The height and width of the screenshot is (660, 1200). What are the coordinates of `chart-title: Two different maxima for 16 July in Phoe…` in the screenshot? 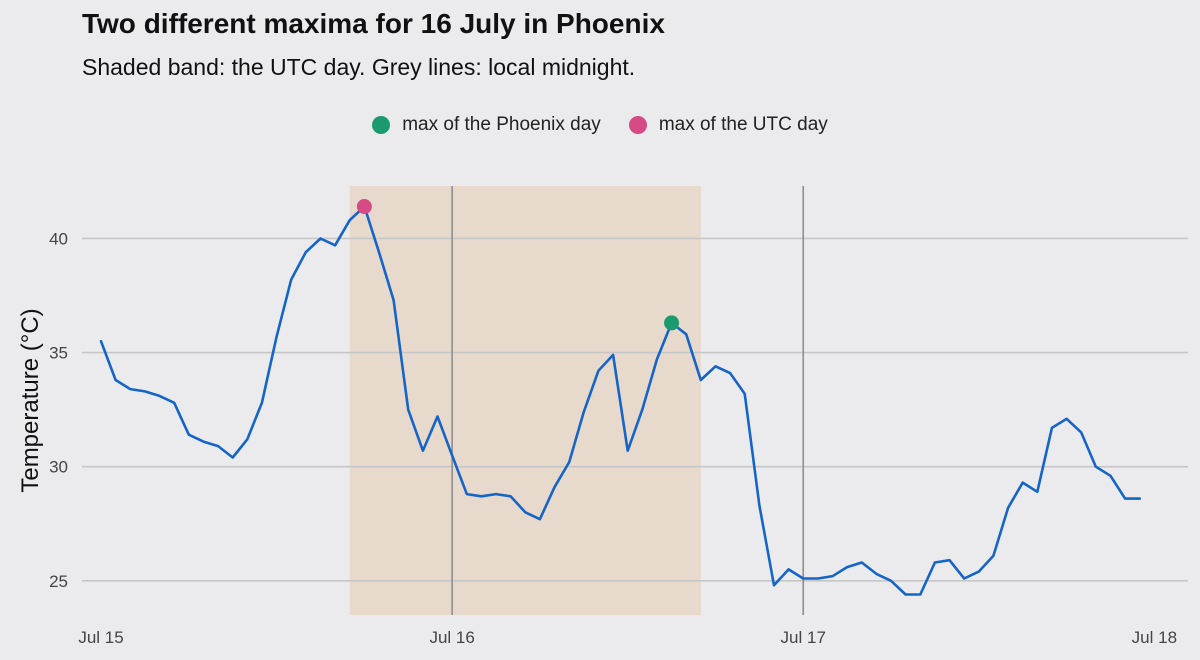 It's located at (373, 23).